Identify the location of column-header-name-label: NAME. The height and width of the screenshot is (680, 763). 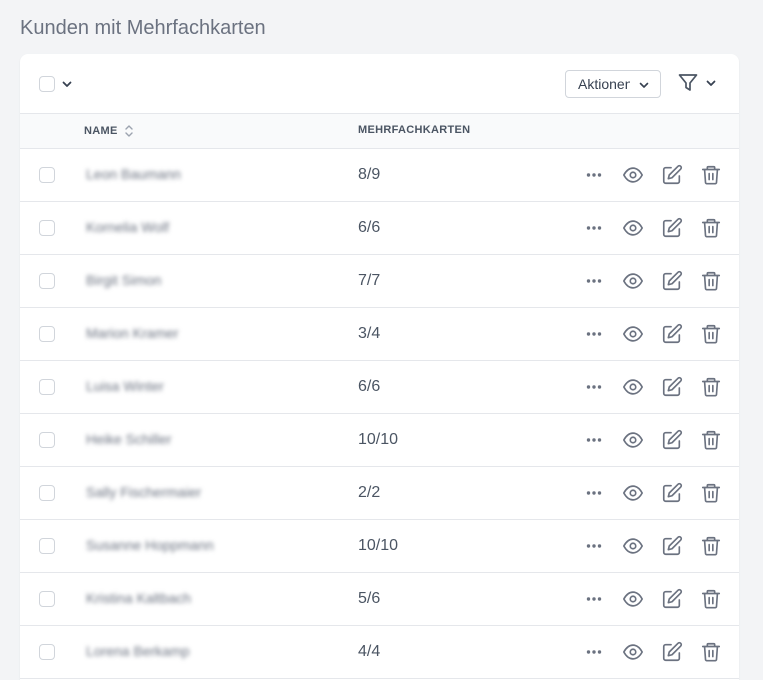
(101, 131).